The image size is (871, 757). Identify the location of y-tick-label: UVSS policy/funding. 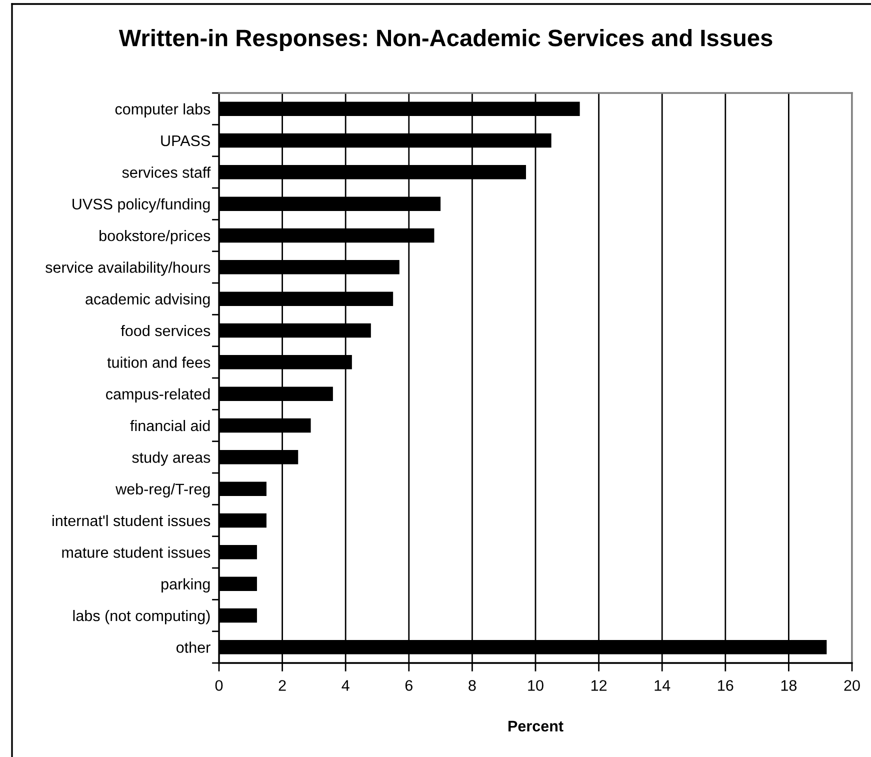
(141, 205).